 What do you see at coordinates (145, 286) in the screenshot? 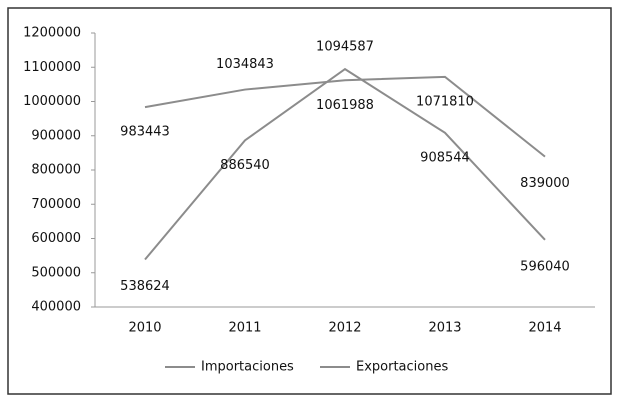
I see `data-label: 538624` at bounding box center [145, 286].